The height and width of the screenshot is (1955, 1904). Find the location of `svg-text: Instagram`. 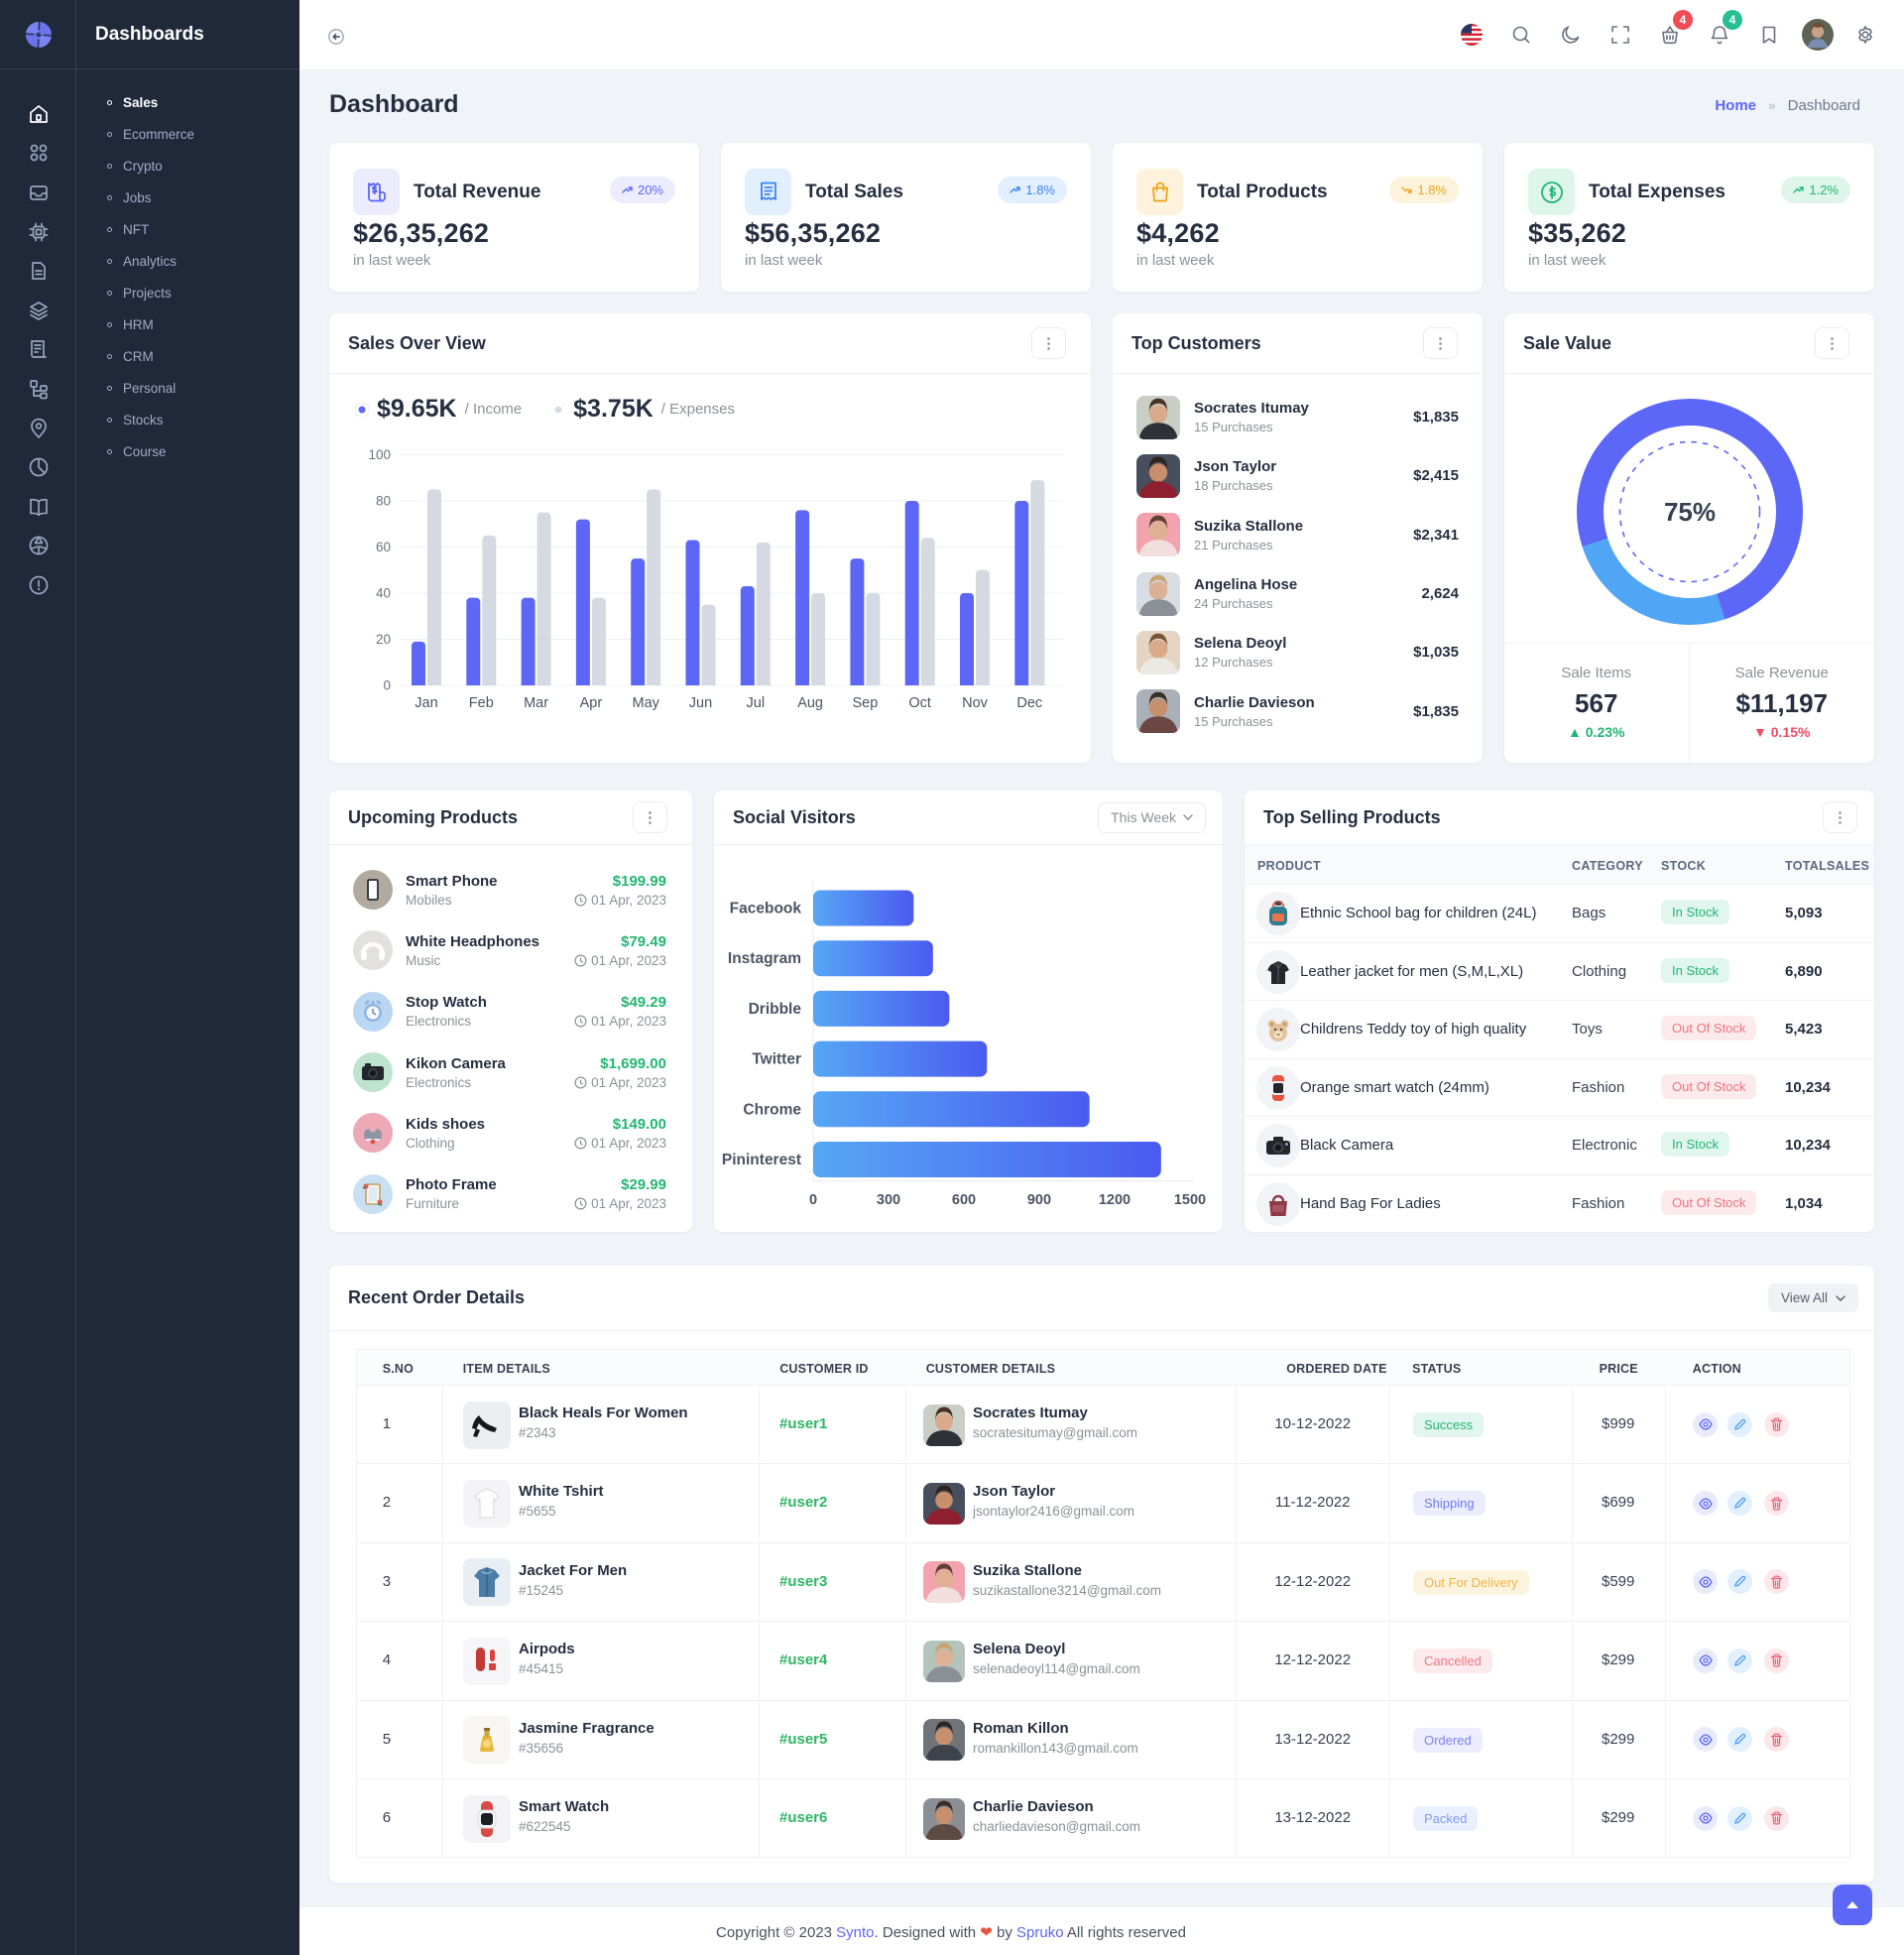

svg-text: Instagram is located at coordinates (764, 959).